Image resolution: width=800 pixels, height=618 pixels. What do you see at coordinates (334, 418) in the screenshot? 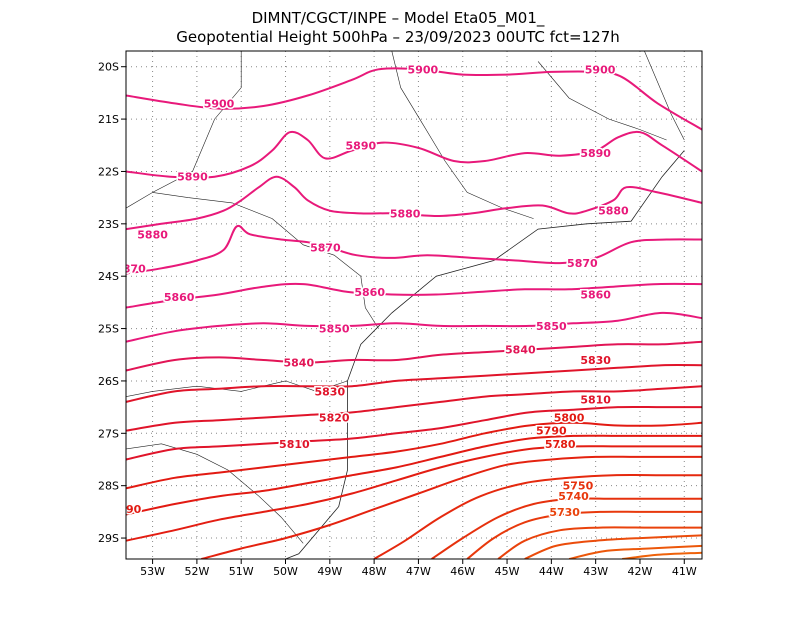
I see `contour-label: 5820` at bounding box center [334, 418].